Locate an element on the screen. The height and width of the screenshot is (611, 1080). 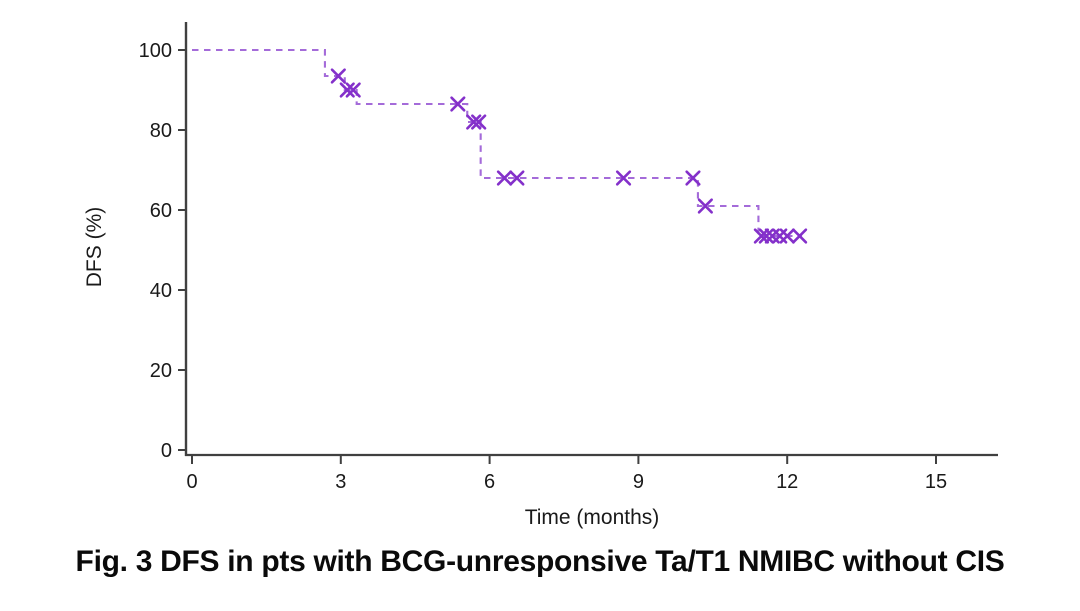
x-tick-label: 15 is located at coordinates (936, 482).